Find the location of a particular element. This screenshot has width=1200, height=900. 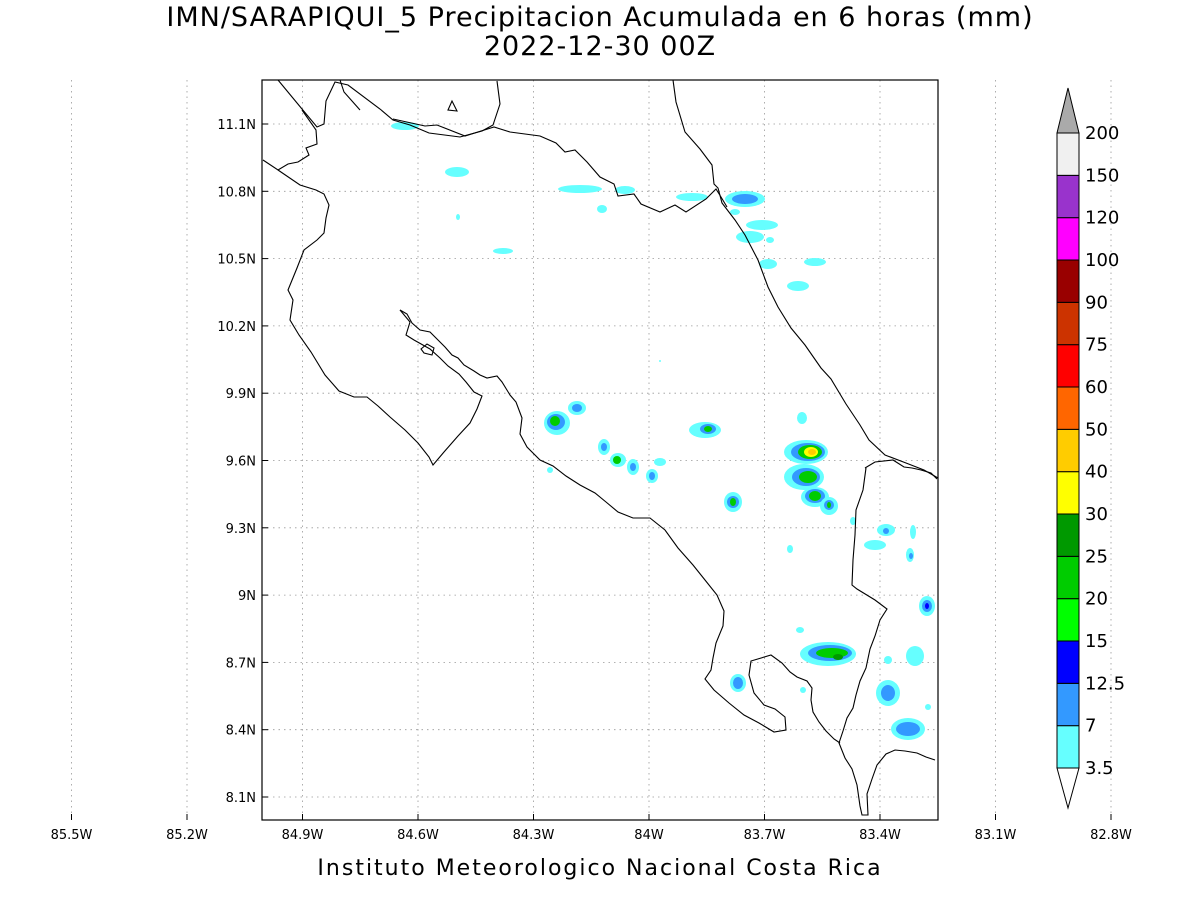

color-legend: 3.5 7 12.5 15 20 25 30 40 50 60 75 90 100 120 150 200 is located at coordinates (1090, 448).